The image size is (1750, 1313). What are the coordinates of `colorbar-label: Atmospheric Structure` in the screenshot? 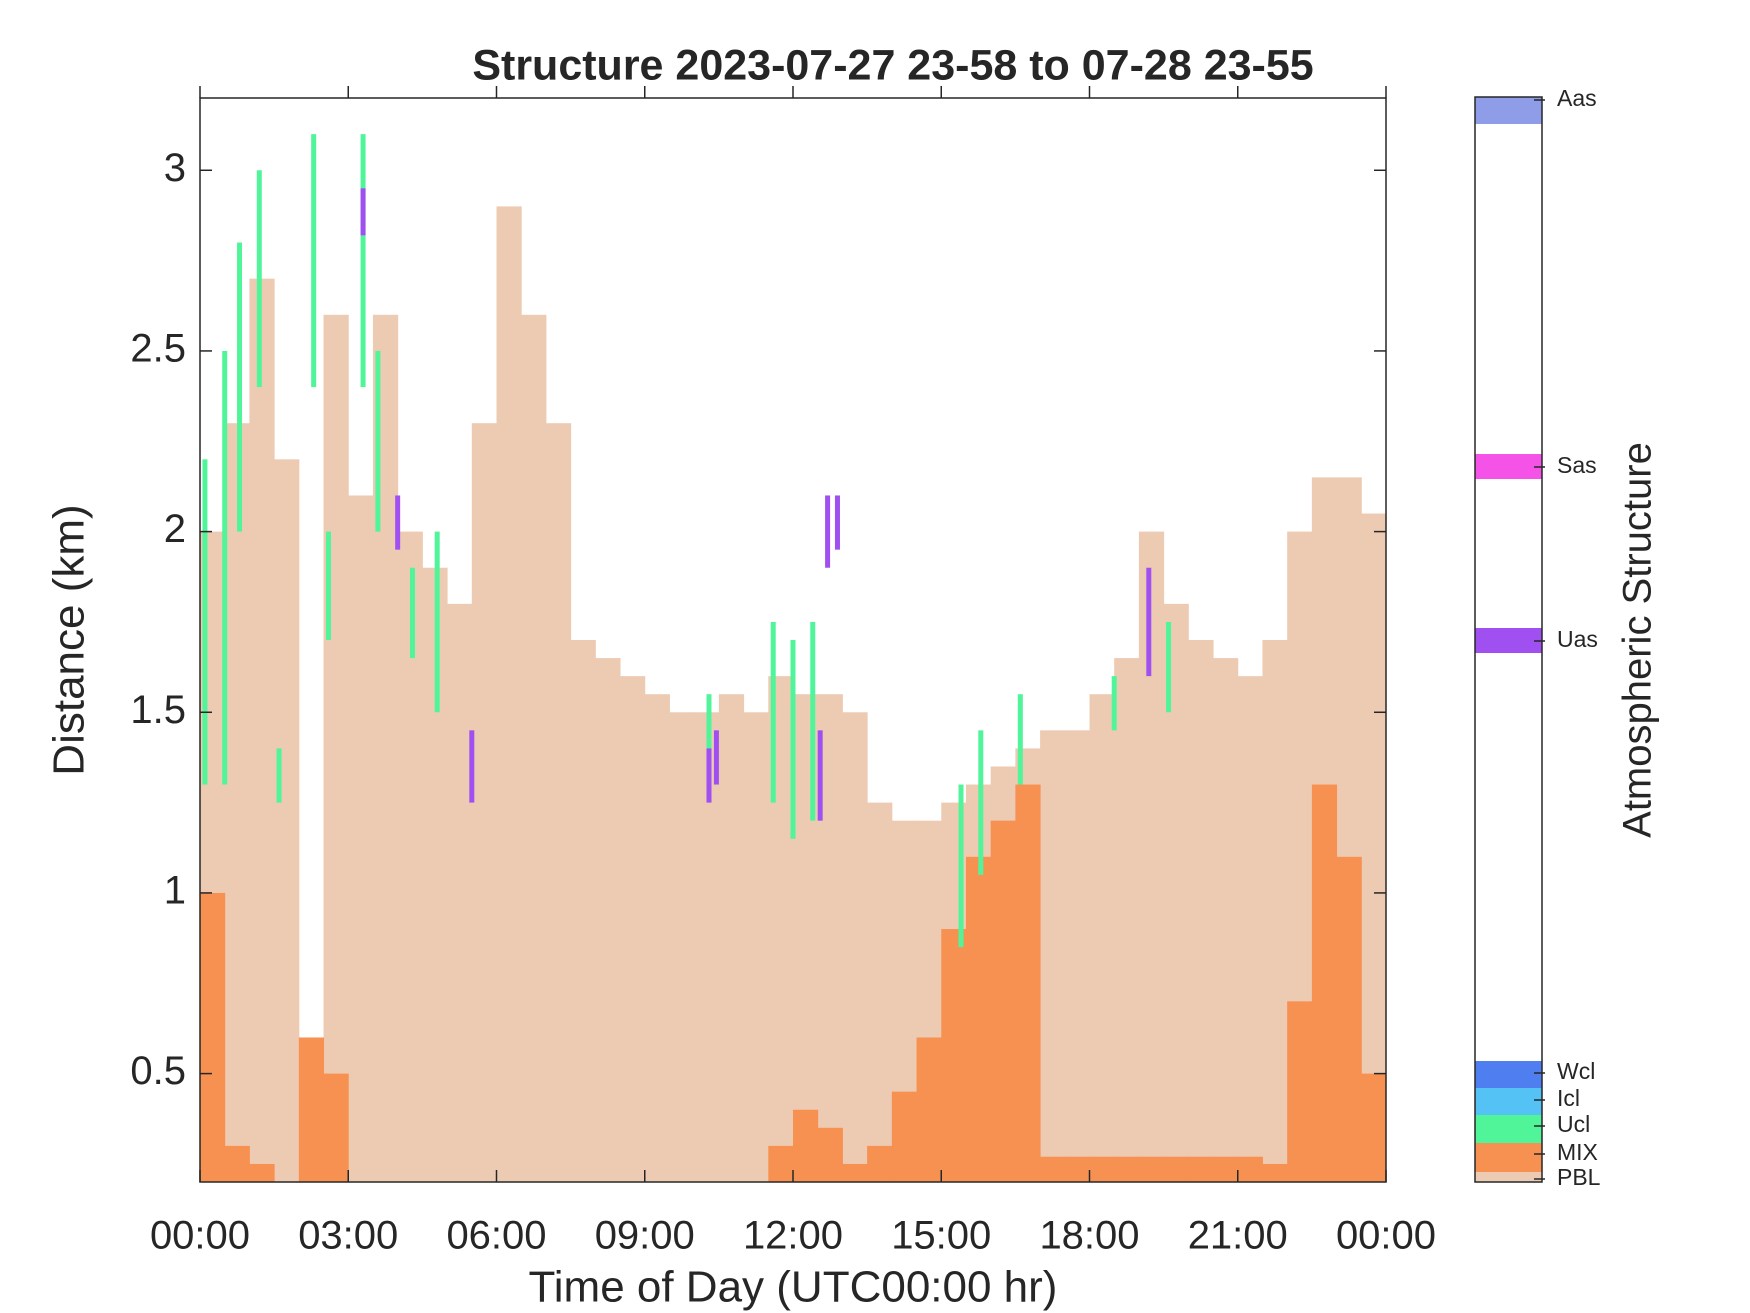 It's located at (1638, 640).